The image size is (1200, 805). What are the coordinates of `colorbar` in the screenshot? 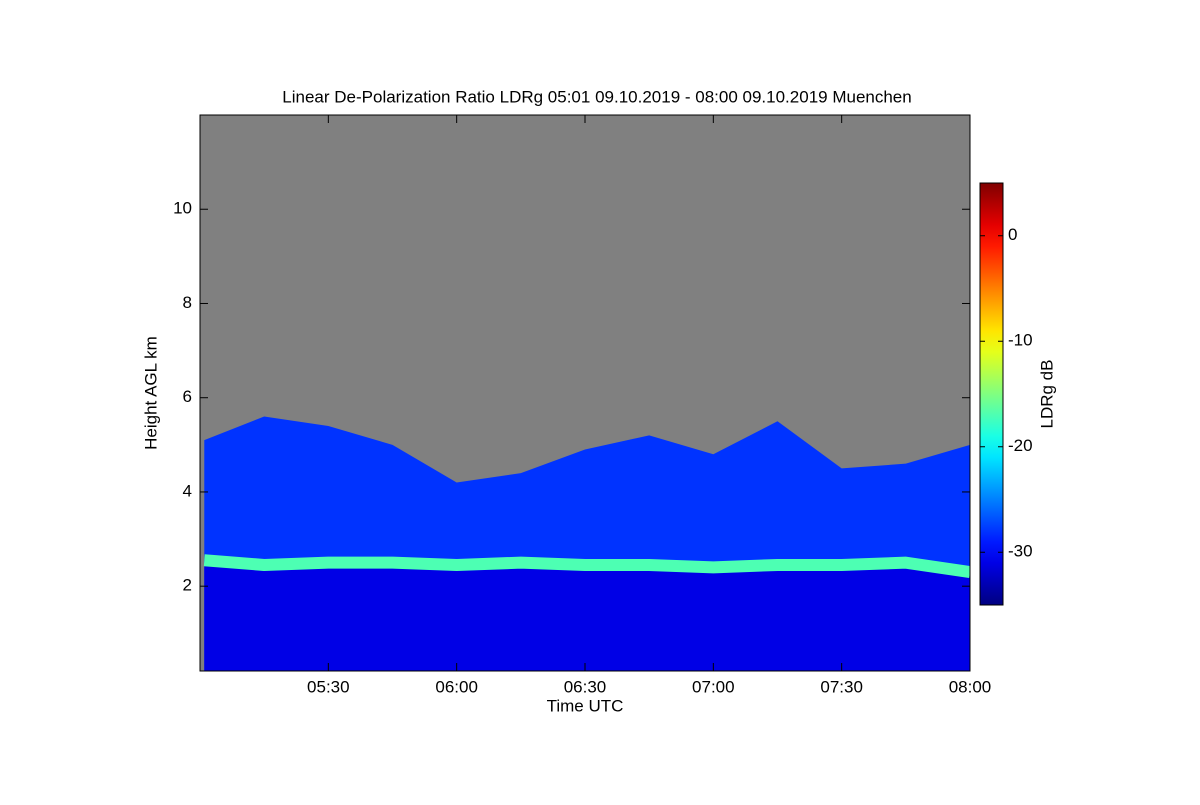 It's located at (991, 394).